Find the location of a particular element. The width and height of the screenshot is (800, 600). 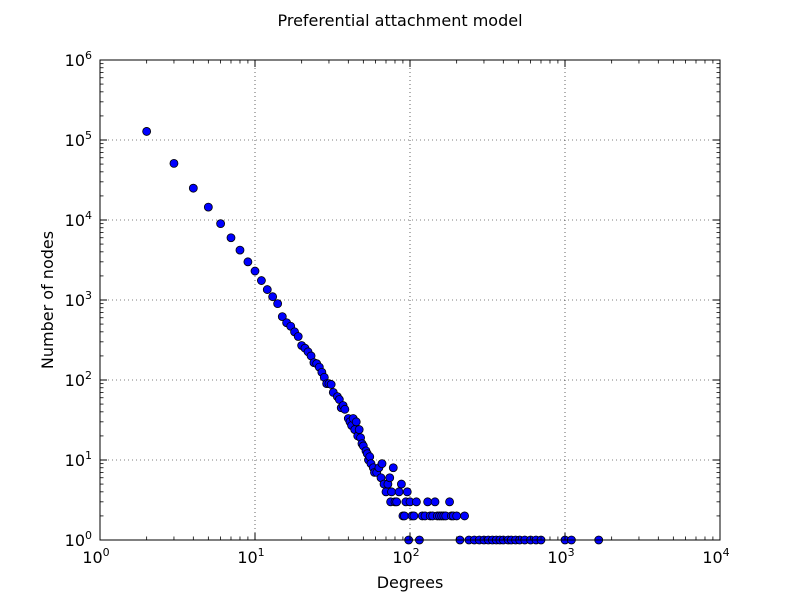

y-tick-label: 10⁶ is located at coordinates (78, 59).